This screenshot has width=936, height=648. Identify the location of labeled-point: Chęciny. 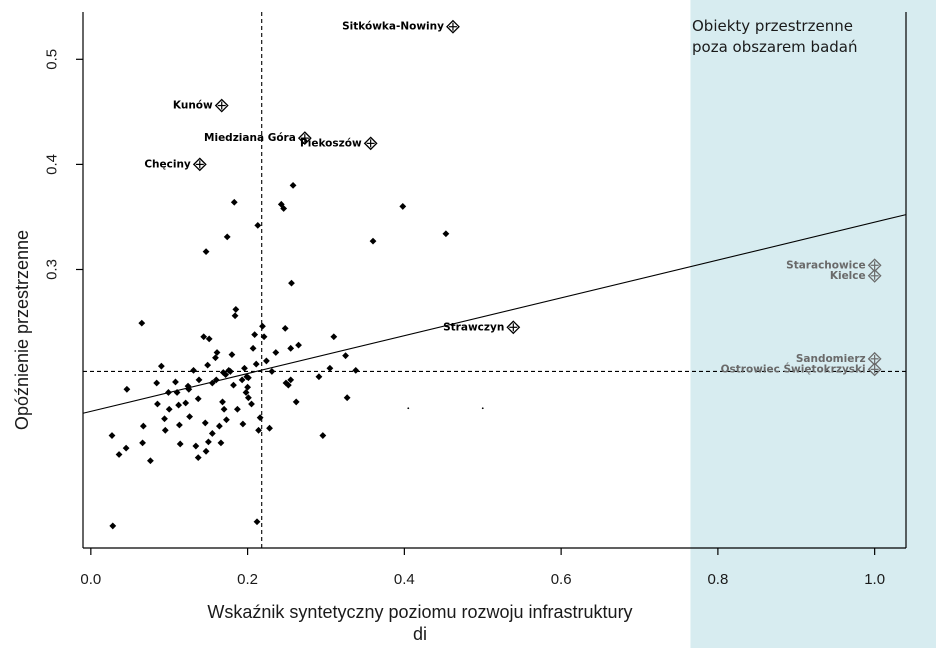
(175, 164).